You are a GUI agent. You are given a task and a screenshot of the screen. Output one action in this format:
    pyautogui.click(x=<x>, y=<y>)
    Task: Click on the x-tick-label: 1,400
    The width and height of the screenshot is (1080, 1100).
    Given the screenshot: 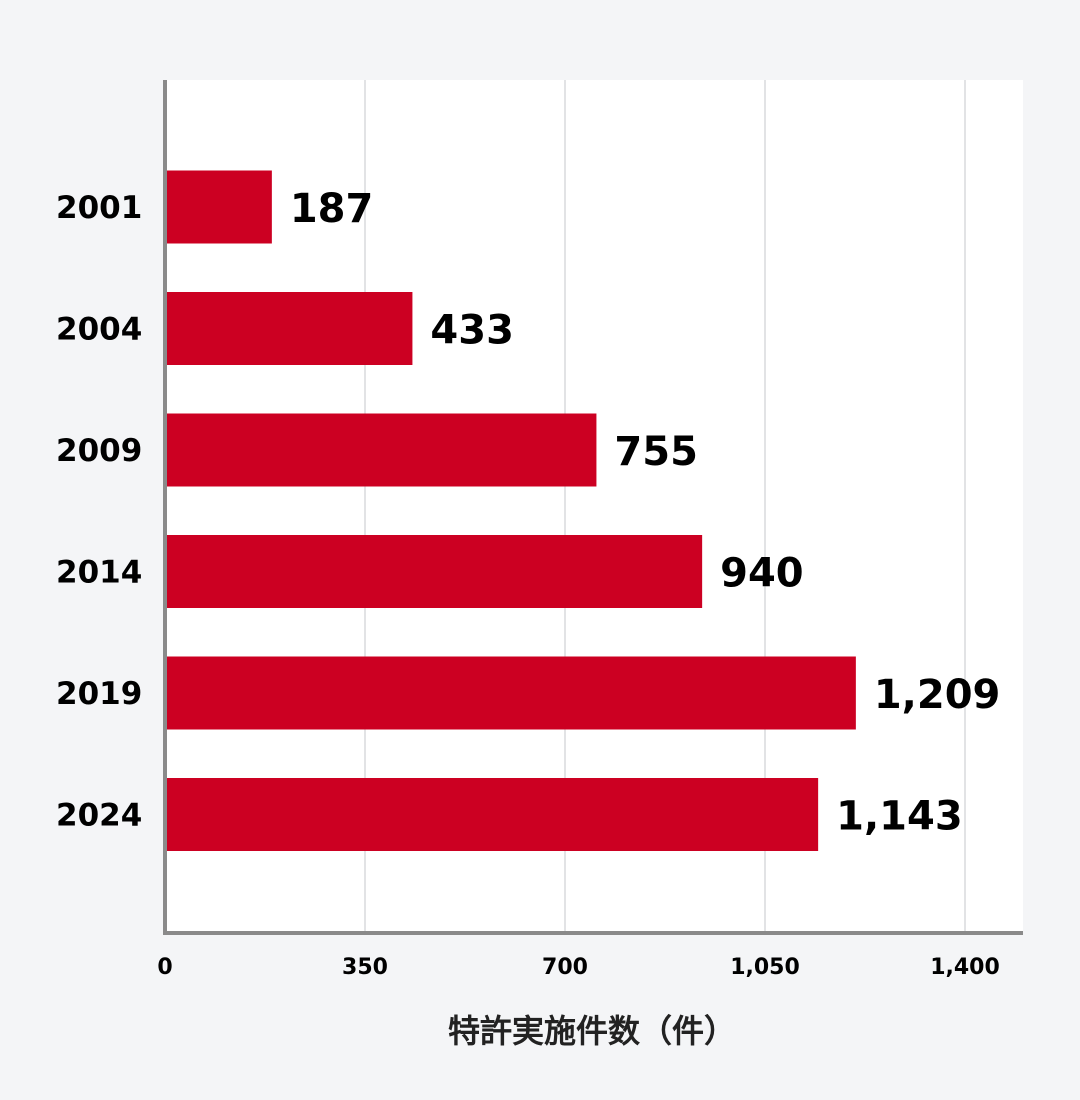 What is the action you would take?
    pyautogui.click(x=965, y=967)
    